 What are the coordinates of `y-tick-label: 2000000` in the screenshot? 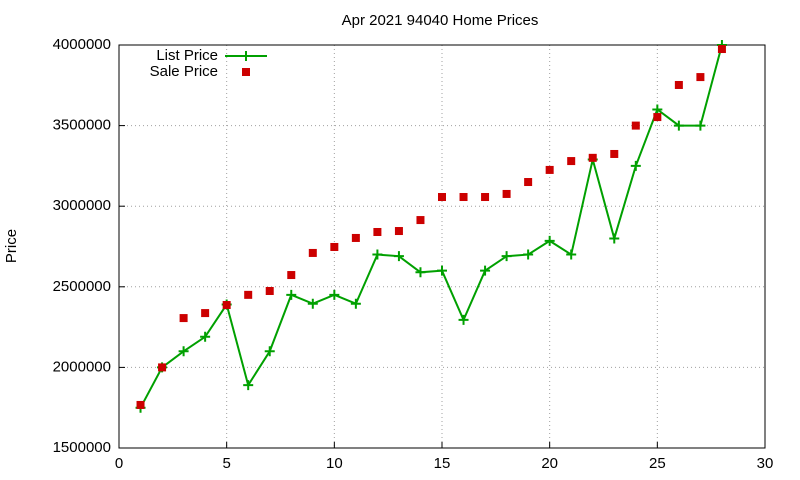 It's located at (82, 366).